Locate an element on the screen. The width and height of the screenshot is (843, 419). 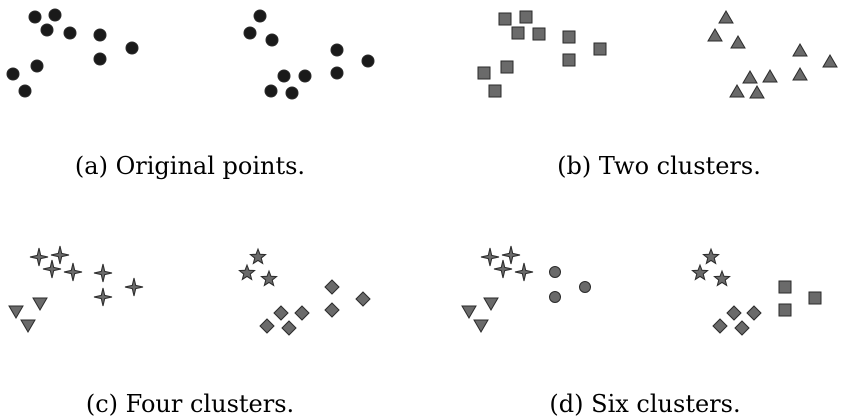
panel-a-caption: (a) Original points. is located at coordinates (190, 166).